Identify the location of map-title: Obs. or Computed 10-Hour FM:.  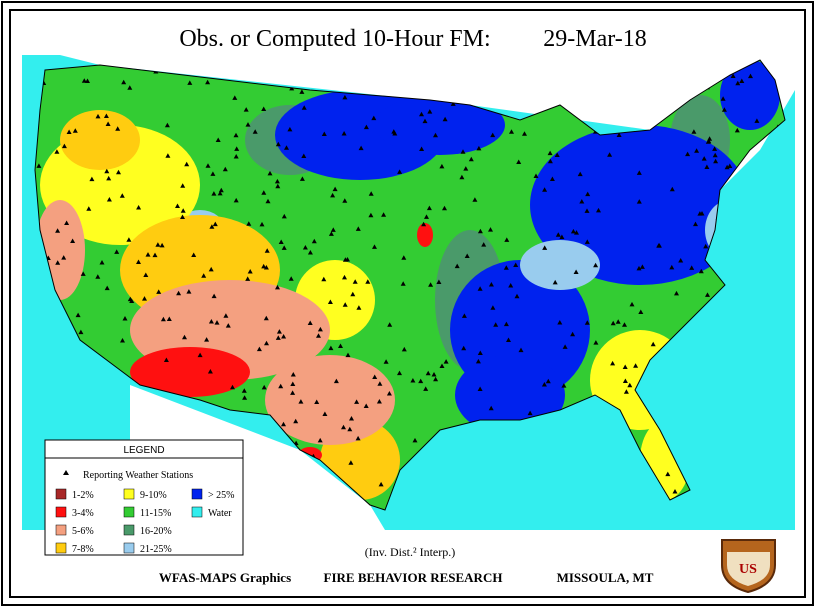
(334, 39).